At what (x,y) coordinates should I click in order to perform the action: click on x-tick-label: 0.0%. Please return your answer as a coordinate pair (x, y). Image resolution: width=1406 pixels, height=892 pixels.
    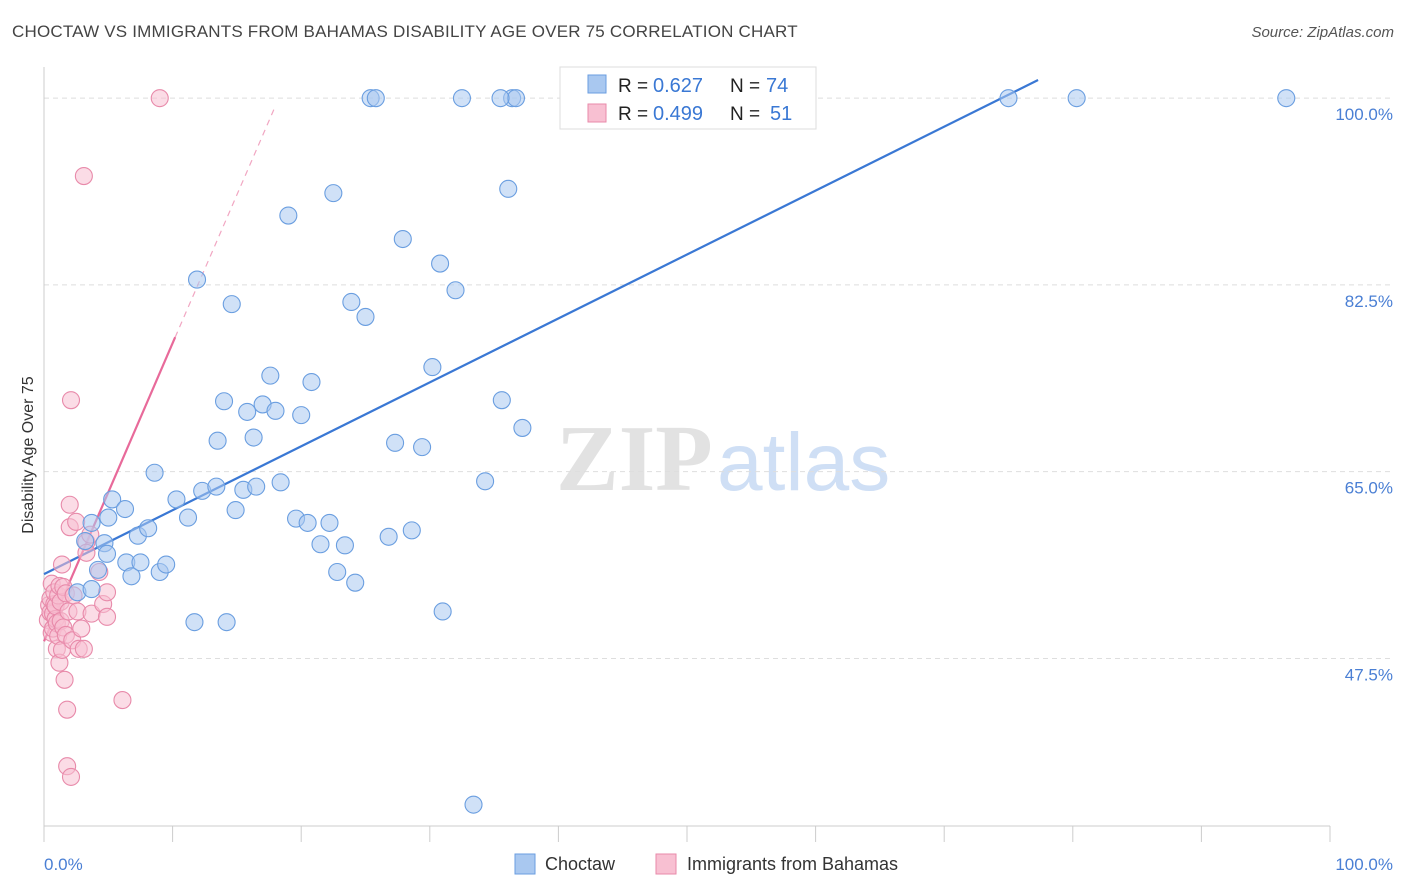
    Looking at the image, I should click on (63, 864).